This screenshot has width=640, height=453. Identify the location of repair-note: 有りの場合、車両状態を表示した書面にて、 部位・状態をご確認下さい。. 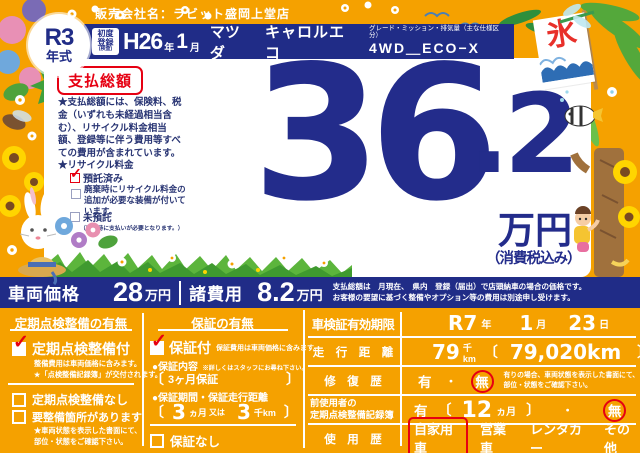
(572, 381).